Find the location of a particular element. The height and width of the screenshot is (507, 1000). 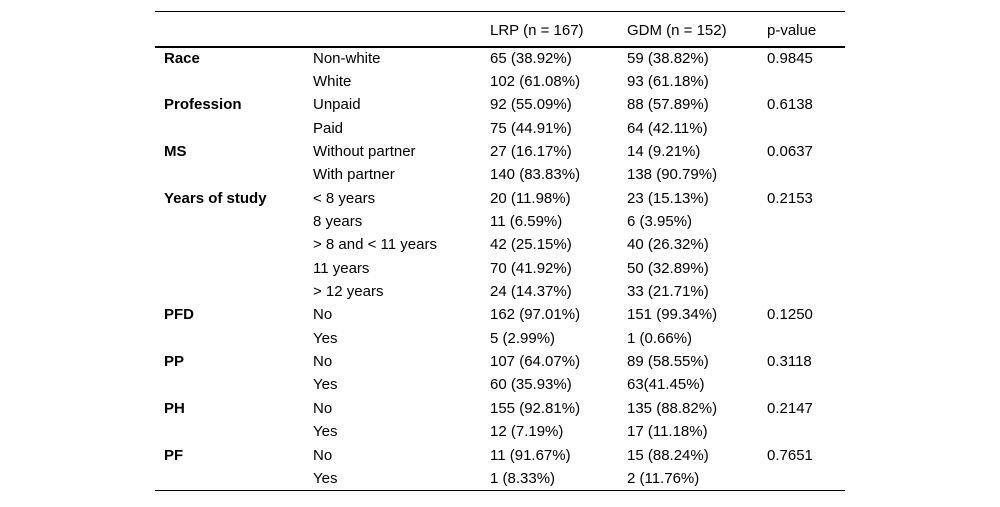

subcategory-cell: 11 years is located at coordinates (341, 268).